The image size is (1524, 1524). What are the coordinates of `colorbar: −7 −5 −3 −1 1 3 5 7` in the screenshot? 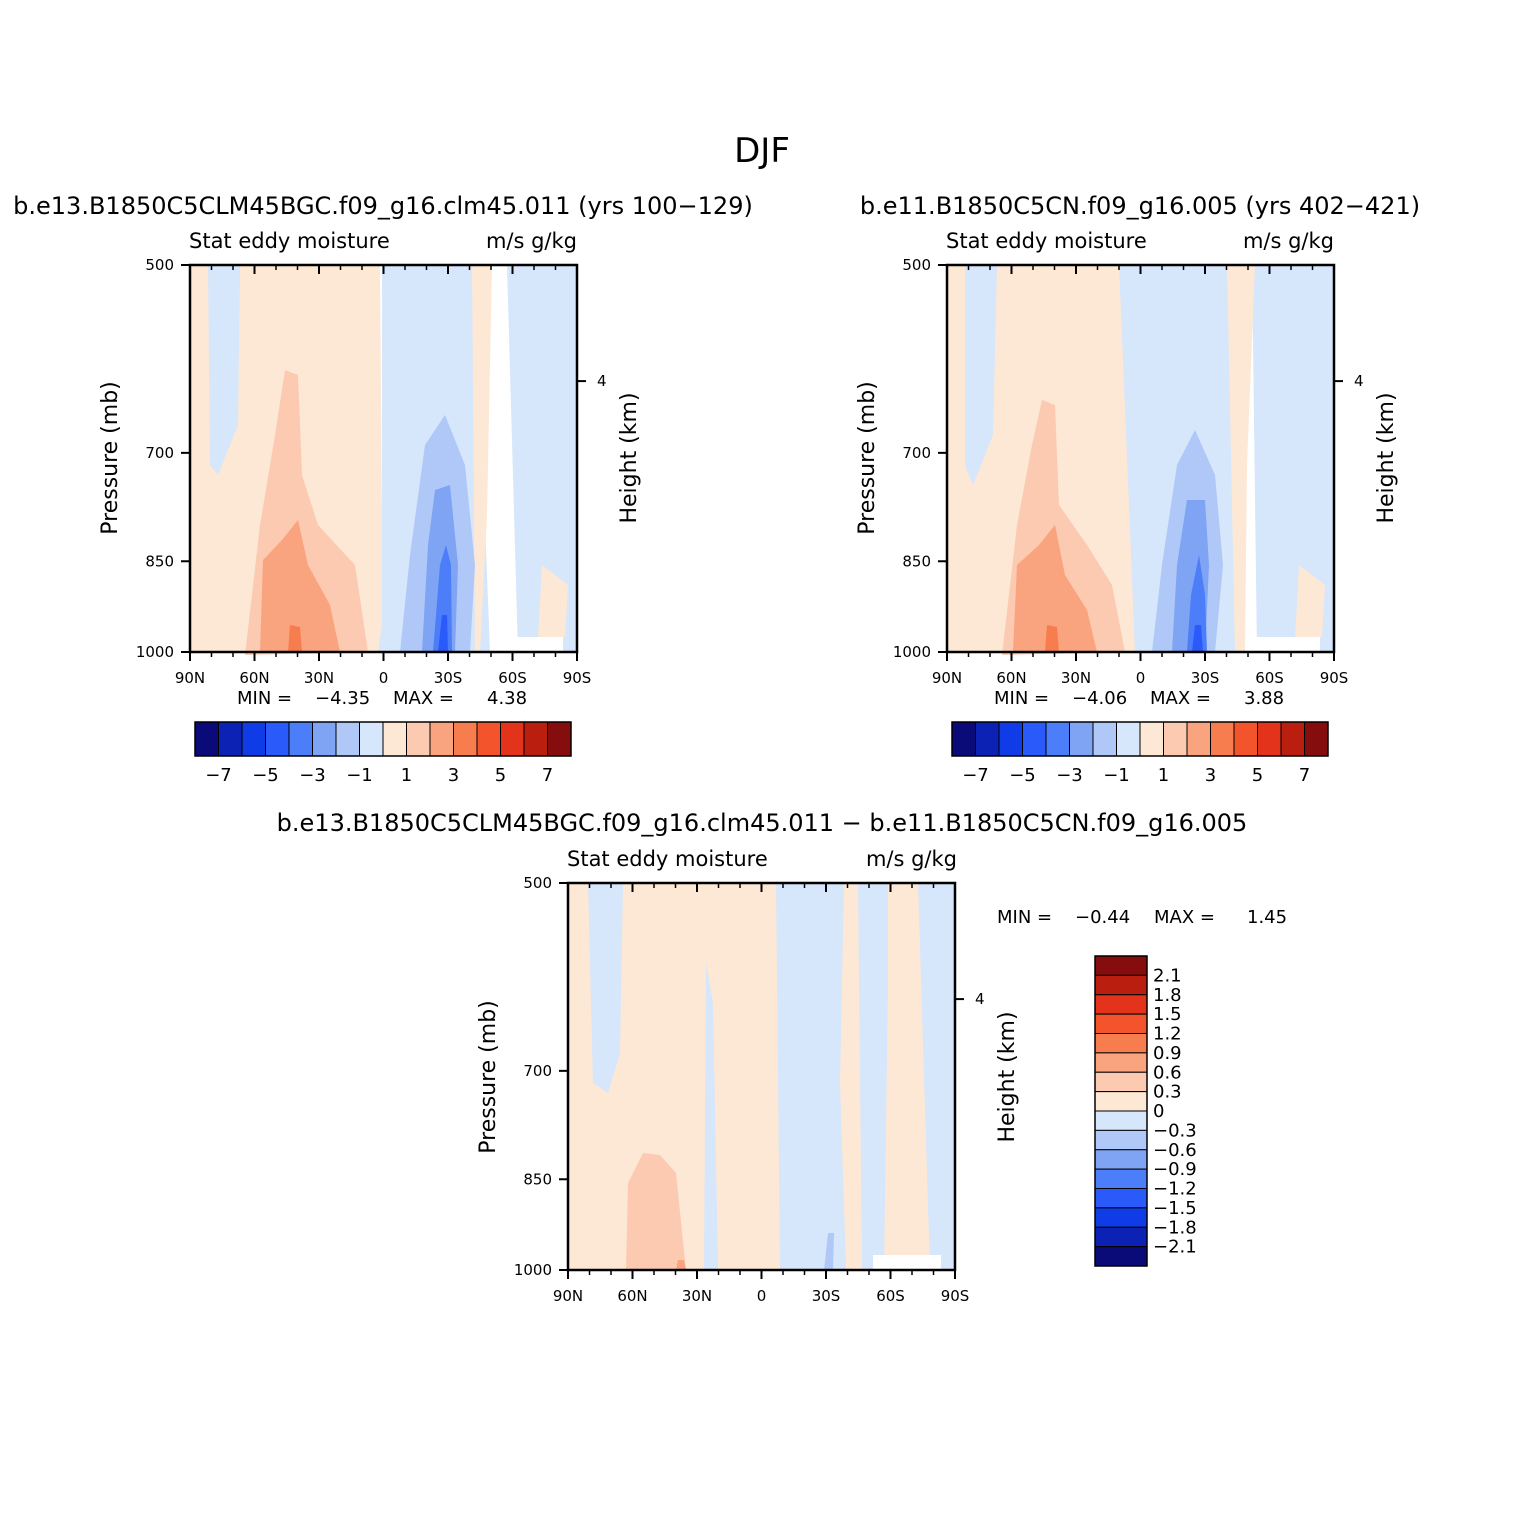 It's located at (383, 753).